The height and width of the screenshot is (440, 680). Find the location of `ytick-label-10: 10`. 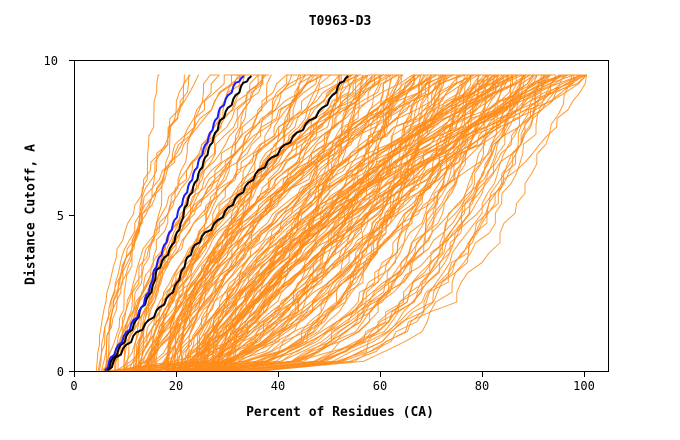

ytick-label-10: 10 is located at coordinates (50, 61).